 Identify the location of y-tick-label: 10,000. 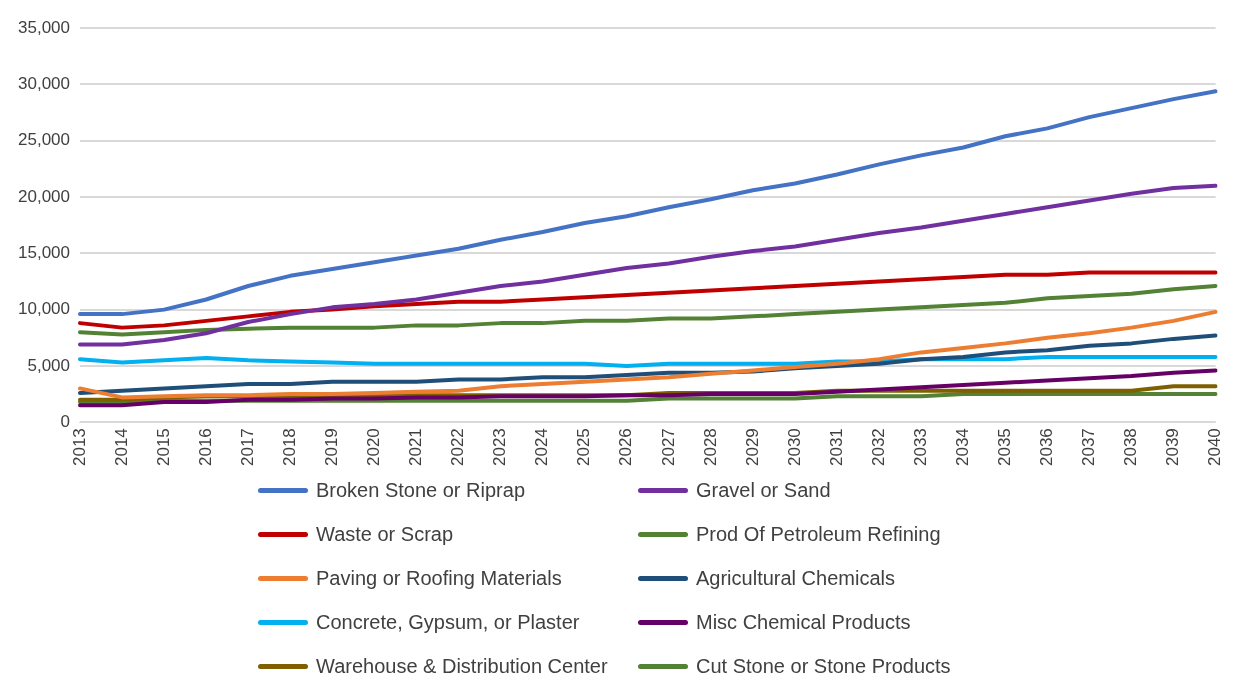
(44, 309).